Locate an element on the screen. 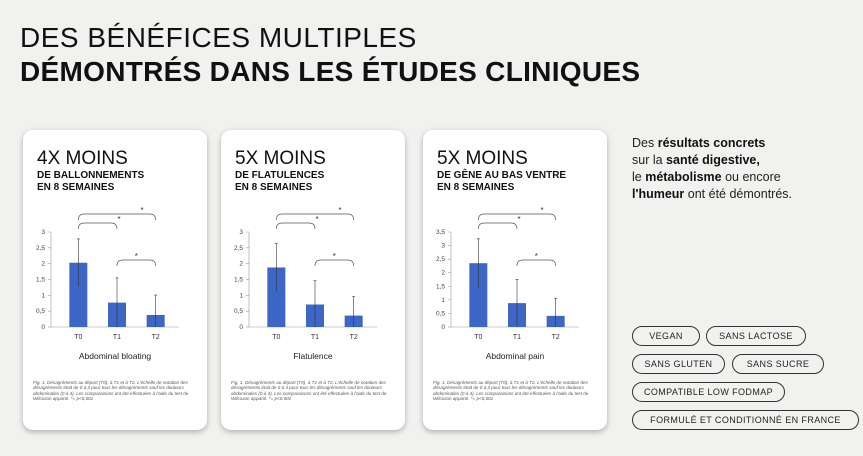 Image resolution: width=863 pixels, height=456 pixels. card-subtitle: DE GÊNE AU BAS VENTRE EN 8 SEMAINES is located at coordinates (502, 181).